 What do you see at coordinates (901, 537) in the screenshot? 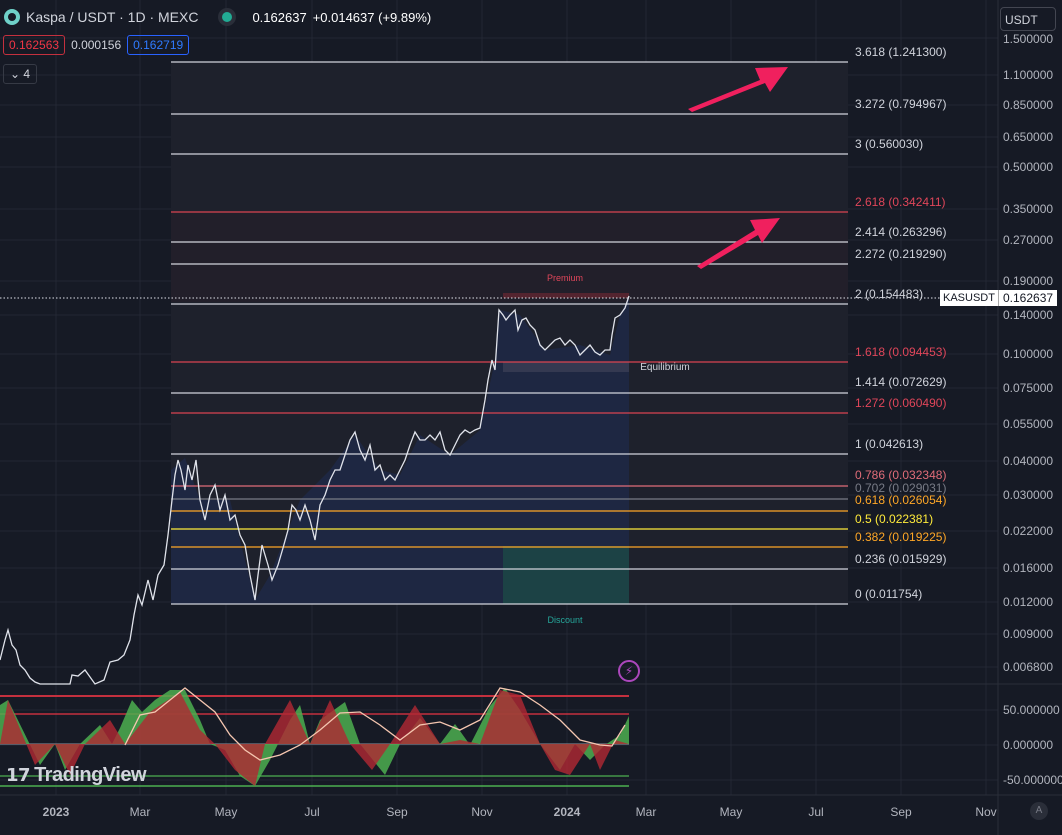
I see `fib-label: 0.382 (0.019225)` at bounding box center [901, 537].